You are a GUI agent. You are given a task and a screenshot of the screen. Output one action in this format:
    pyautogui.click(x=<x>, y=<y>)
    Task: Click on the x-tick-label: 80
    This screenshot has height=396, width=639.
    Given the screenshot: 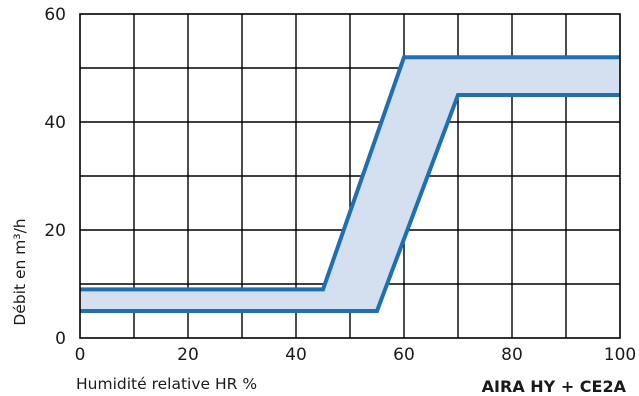 What is the action you would take?
    pyautogui.click(x=512, y=355)
    